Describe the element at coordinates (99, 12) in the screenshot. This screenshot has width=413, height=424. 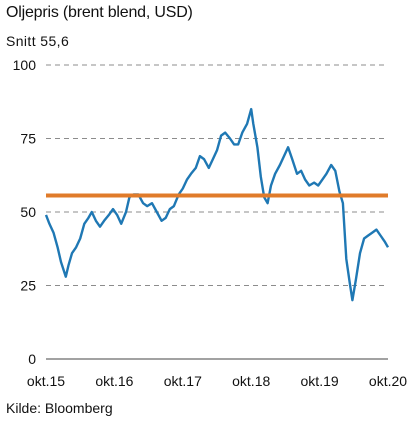
I see `chart-title: Oljepris (brent blend, USD)` at that location.